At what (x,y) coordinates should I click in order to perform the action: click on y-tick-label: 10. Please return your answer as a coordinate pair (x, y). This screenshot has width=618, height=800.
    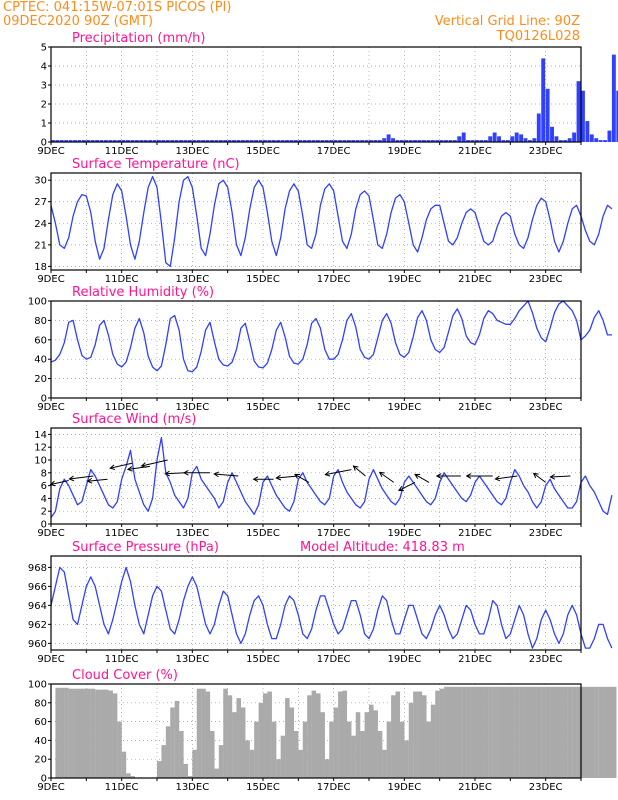
    Looking at the image, I should click on (40, 461).